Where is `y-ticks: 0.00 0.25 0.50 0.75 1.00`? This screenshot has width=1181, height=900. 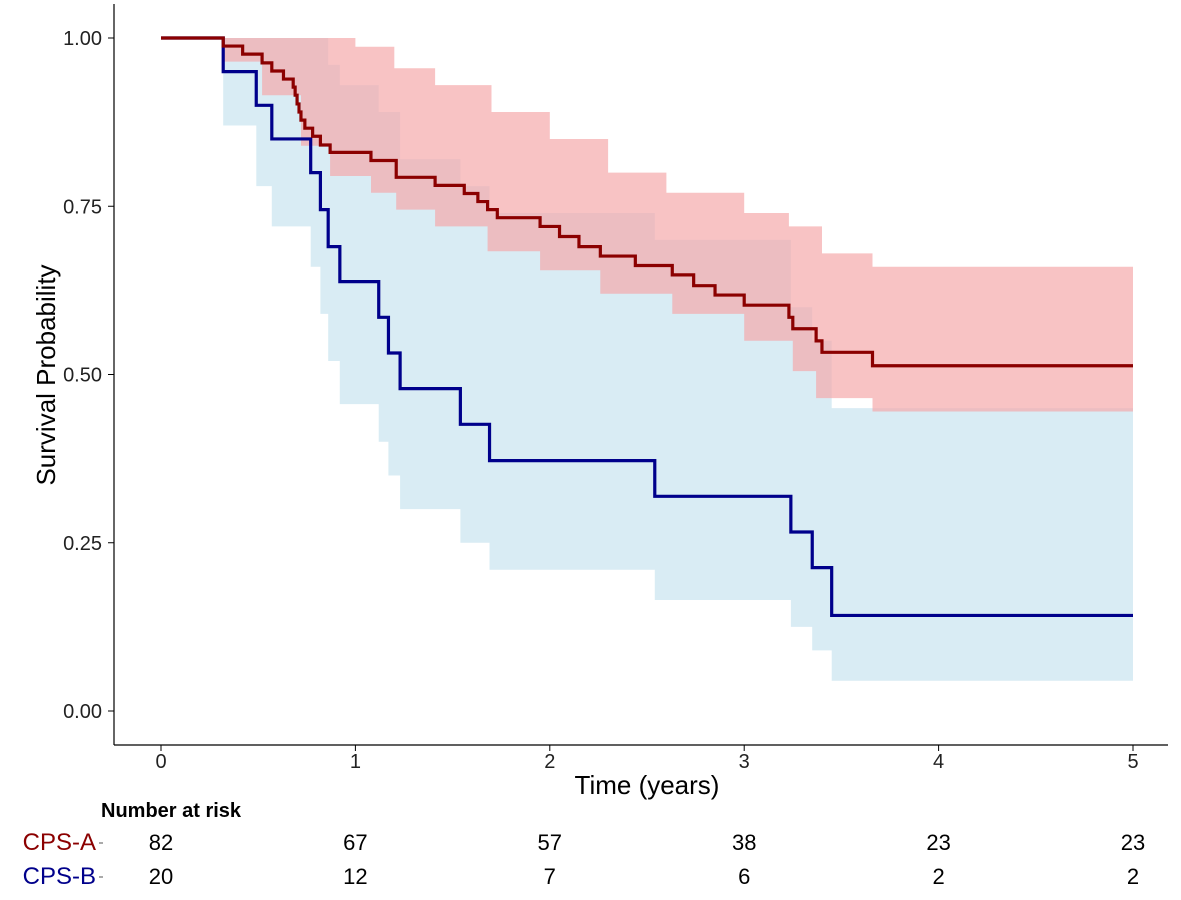 y-ticks: 0.00 0.25 0.50 0.75 1.00 is located at coordinates (88, 375).